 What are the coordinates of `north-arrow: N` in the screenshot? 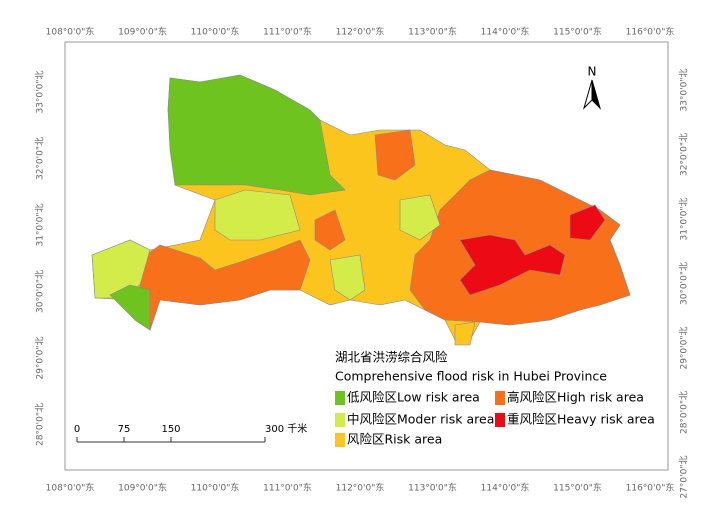 It's located at (592, 87).